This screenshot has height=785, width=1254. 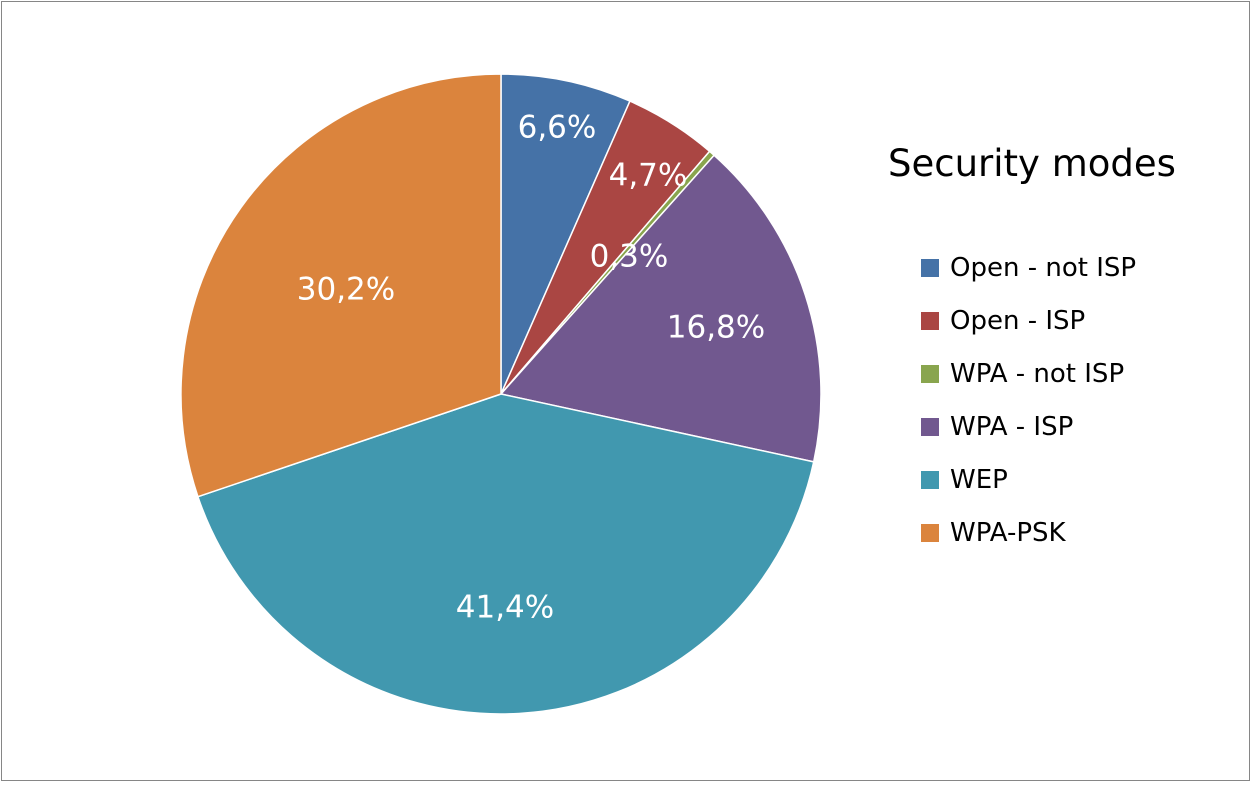 I want to click on legend-label: Open - ISP, so click(x=1018, y=320).